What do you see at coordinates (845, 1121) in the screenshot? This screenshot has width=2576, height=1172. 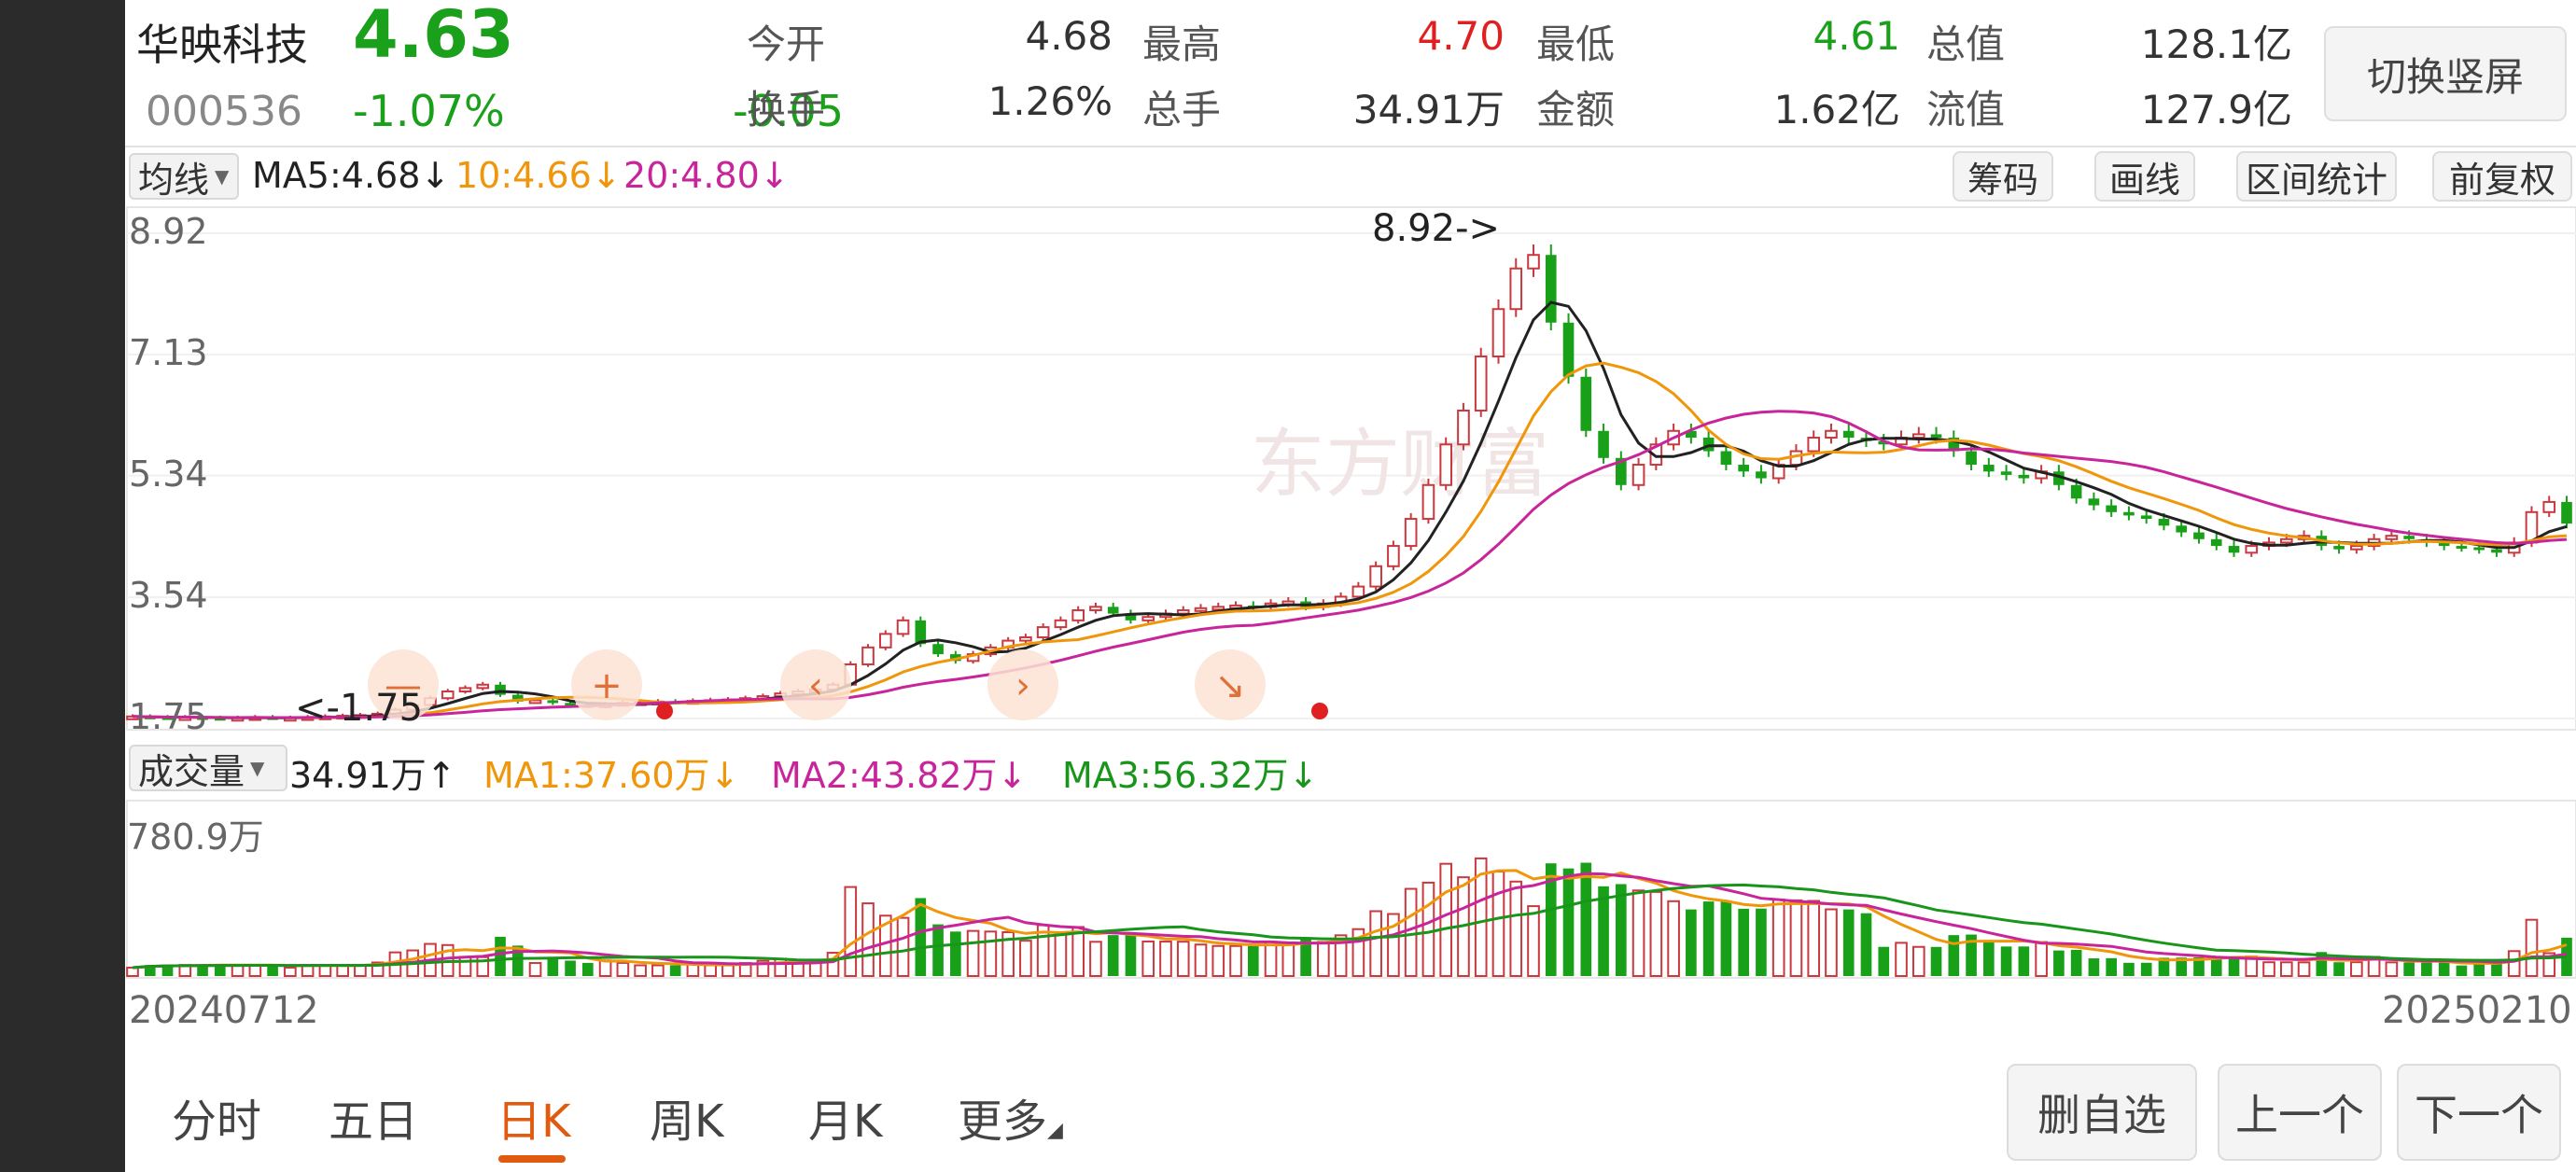 I see `tab-monthly-k: 月K` at bounding box center [845, 1121].